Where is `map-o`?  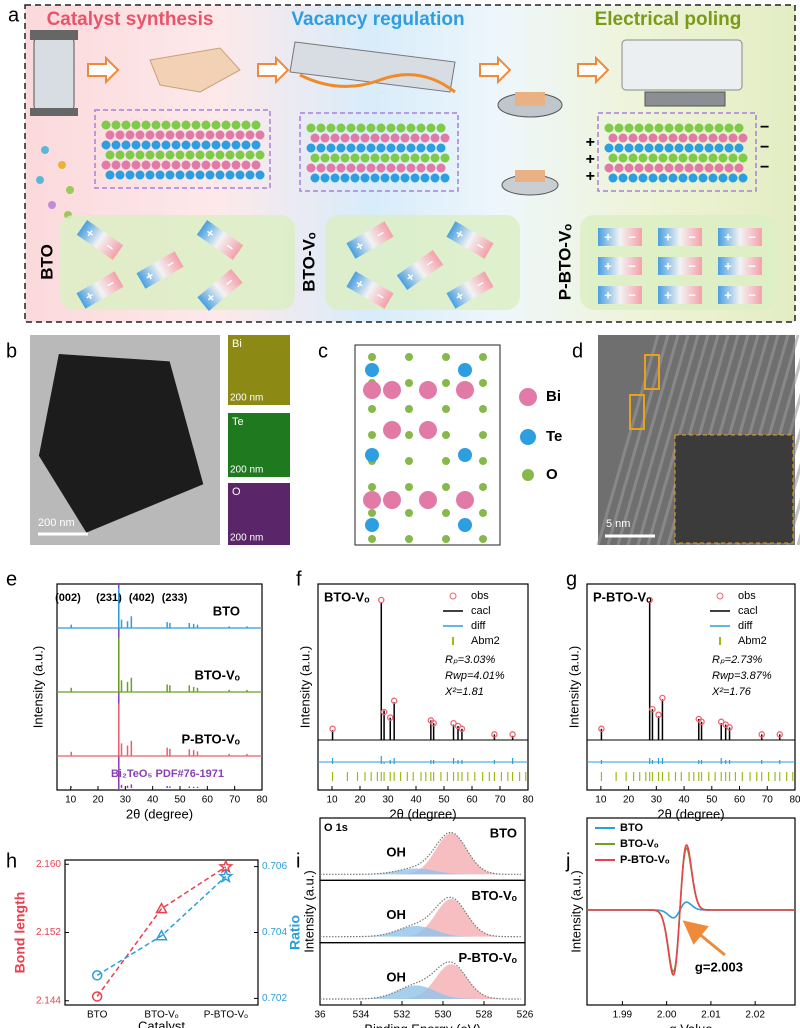
map-o is located at coordinates (259, 514).